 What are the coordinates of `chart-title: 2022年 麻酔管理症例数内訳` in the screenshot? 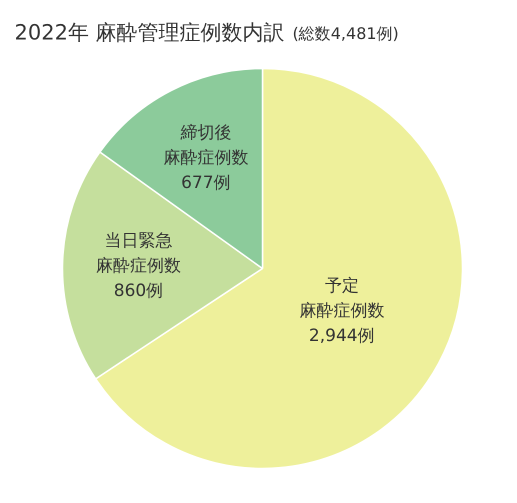 It's located at (149, 32).